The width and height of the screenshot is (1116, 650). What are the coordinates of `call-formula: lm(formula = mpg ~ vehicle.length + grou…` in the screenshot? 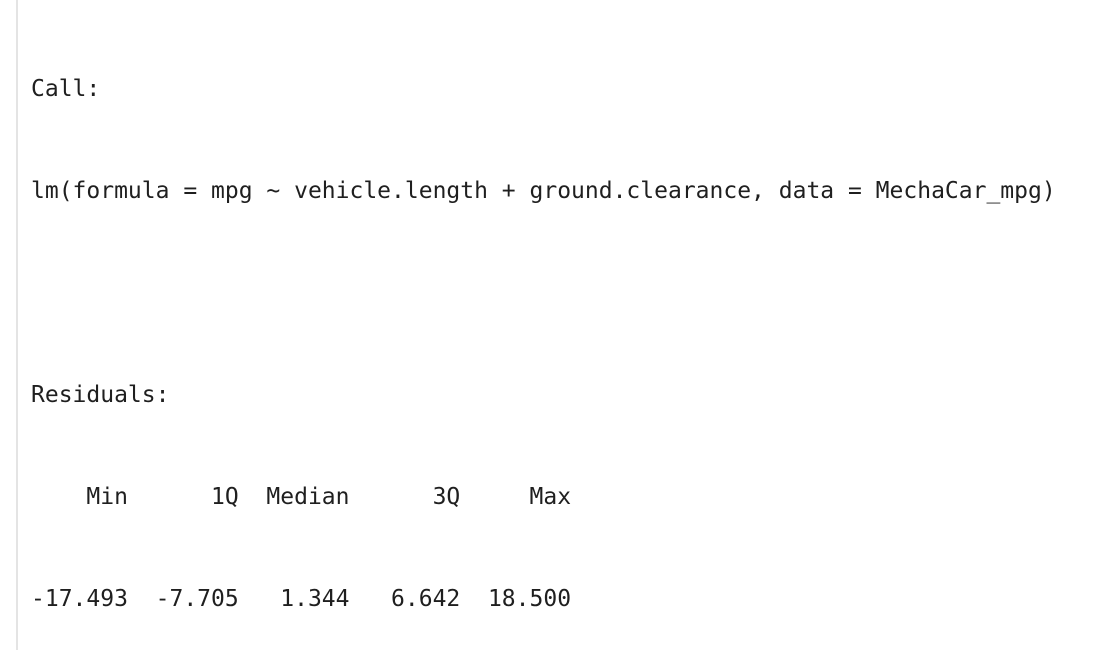 It's located at (543, 191).